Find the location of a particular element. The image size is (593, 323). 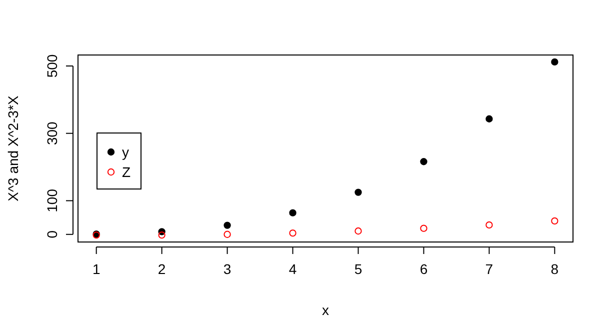

x-tick-label: 8 is located at coordinates (554, 268).